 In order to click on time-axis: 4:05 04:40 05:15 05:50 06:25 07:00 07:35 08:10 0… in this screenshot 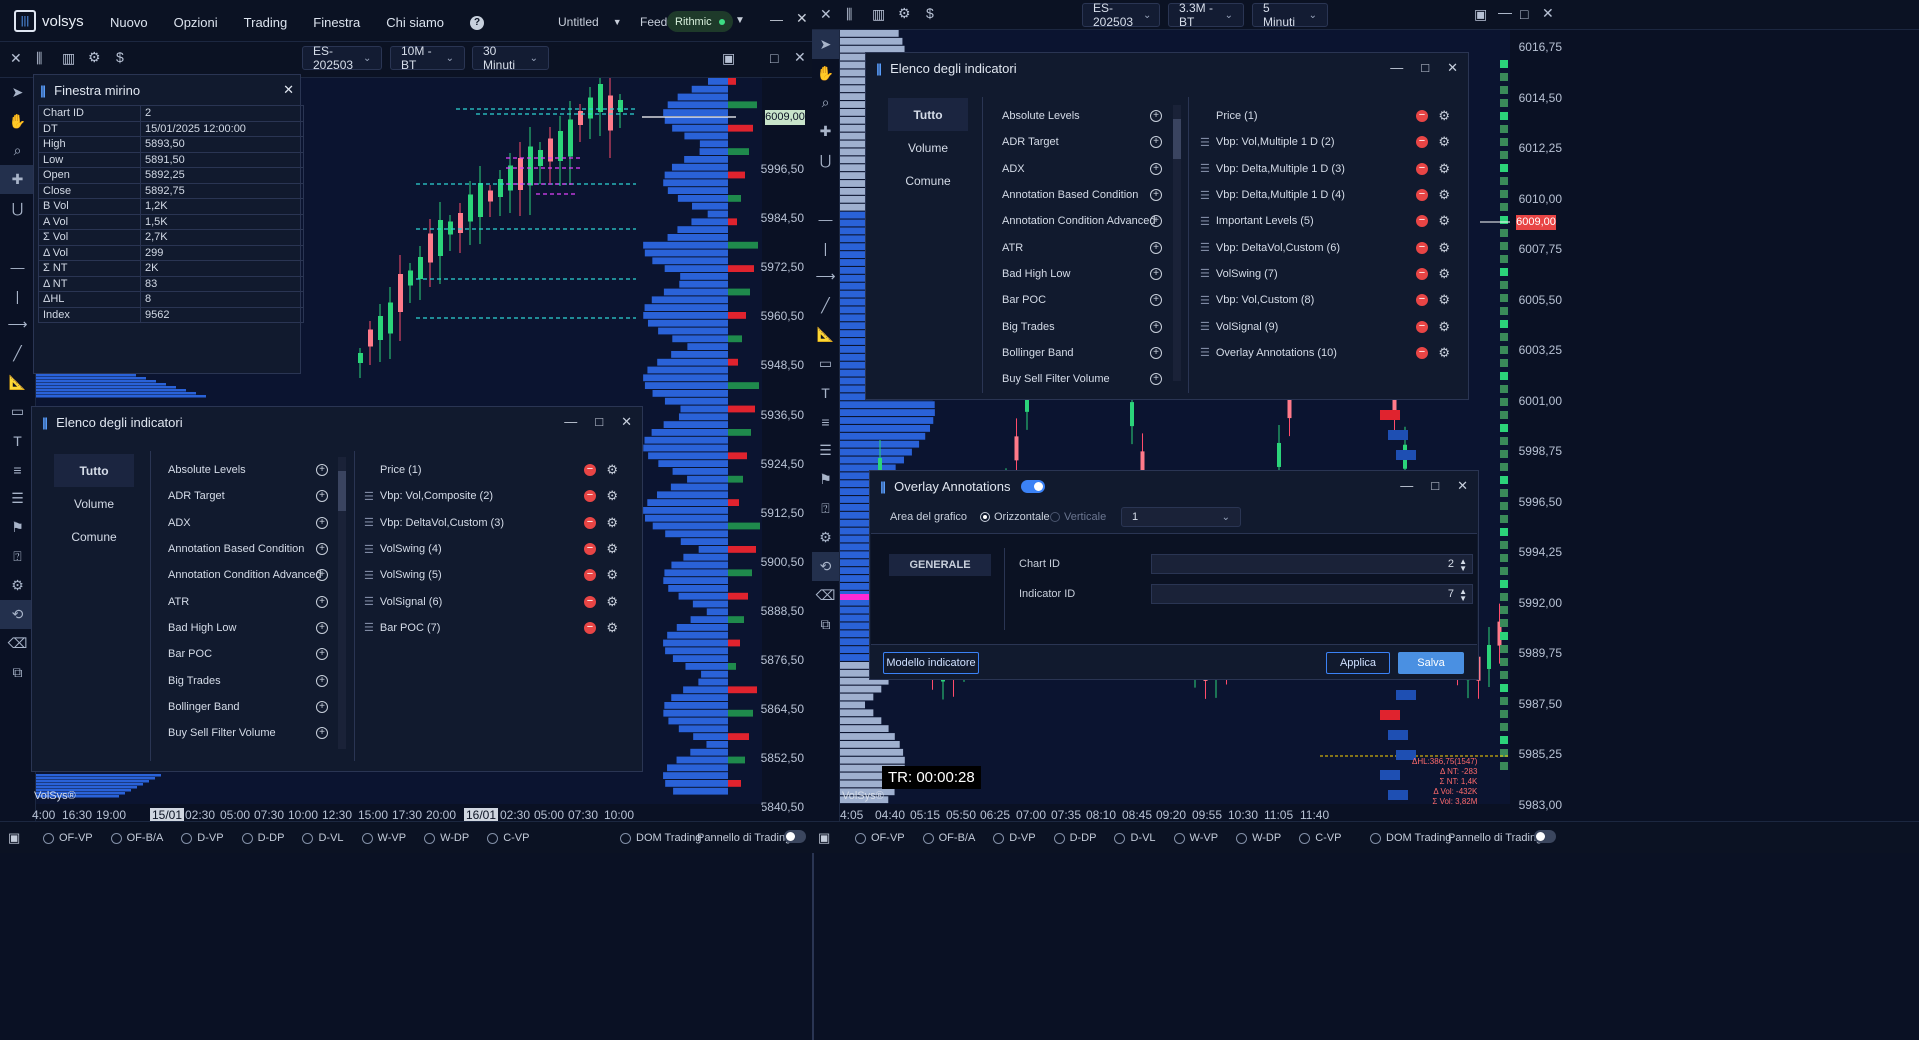, I will do `click(1175, 815)`.